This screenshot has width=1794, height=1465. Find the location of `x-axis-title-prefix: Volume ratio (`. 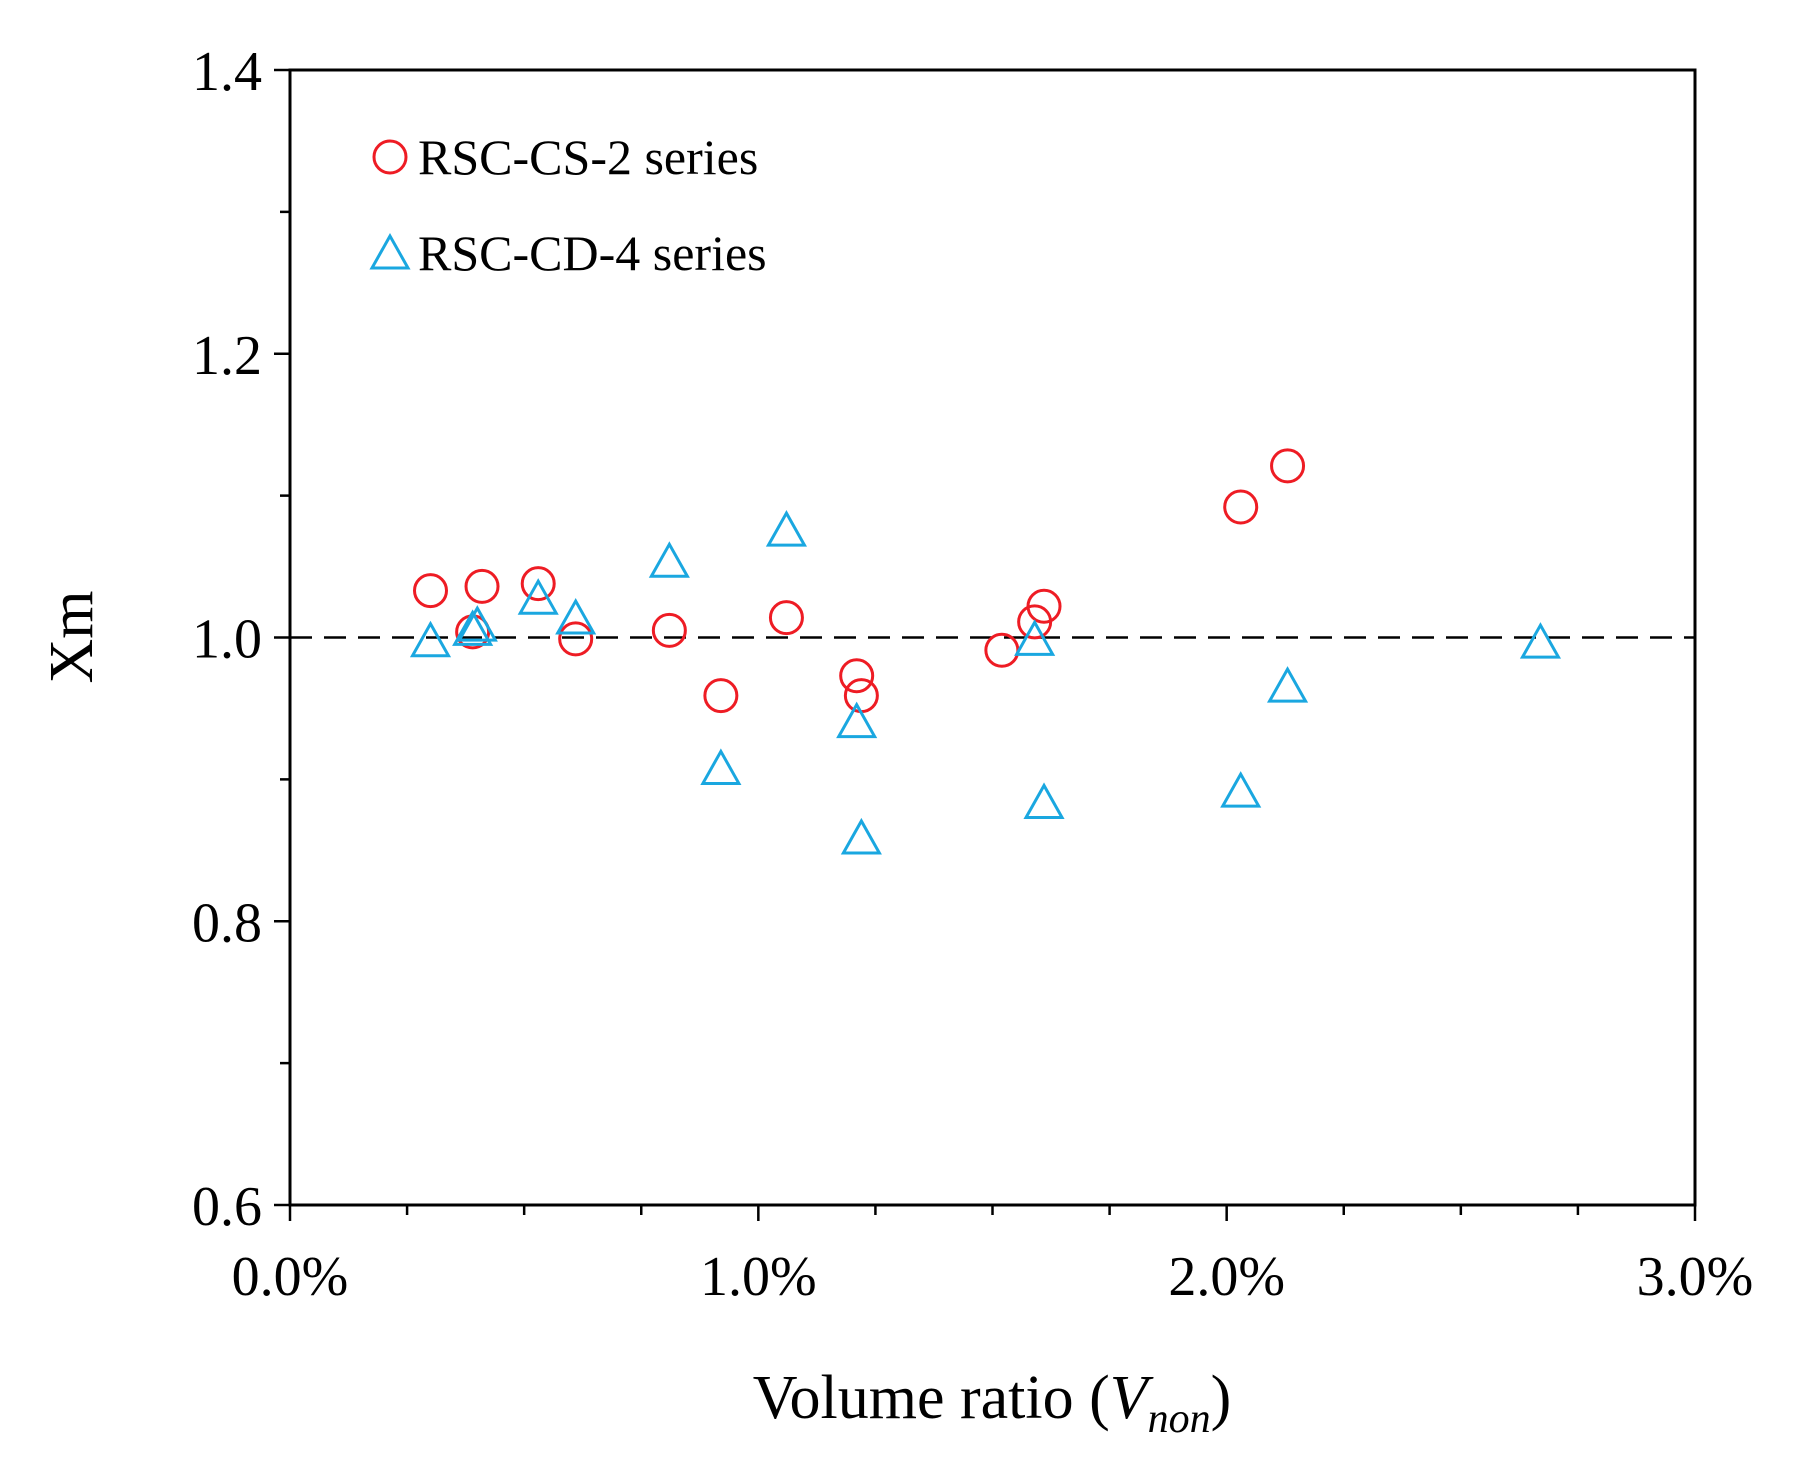

x-axis-title-prefix: Volume ratio ( is located at coordinates (931, 1398).